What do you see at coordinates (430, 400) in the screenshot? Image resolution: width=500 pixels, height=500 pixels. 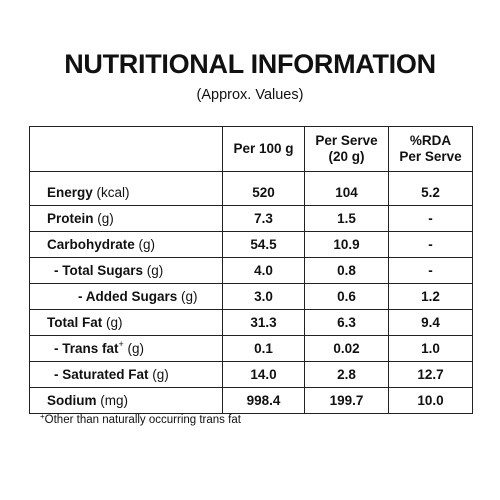 I see `value-rda: 10.0` at bounding box center [430, 400].